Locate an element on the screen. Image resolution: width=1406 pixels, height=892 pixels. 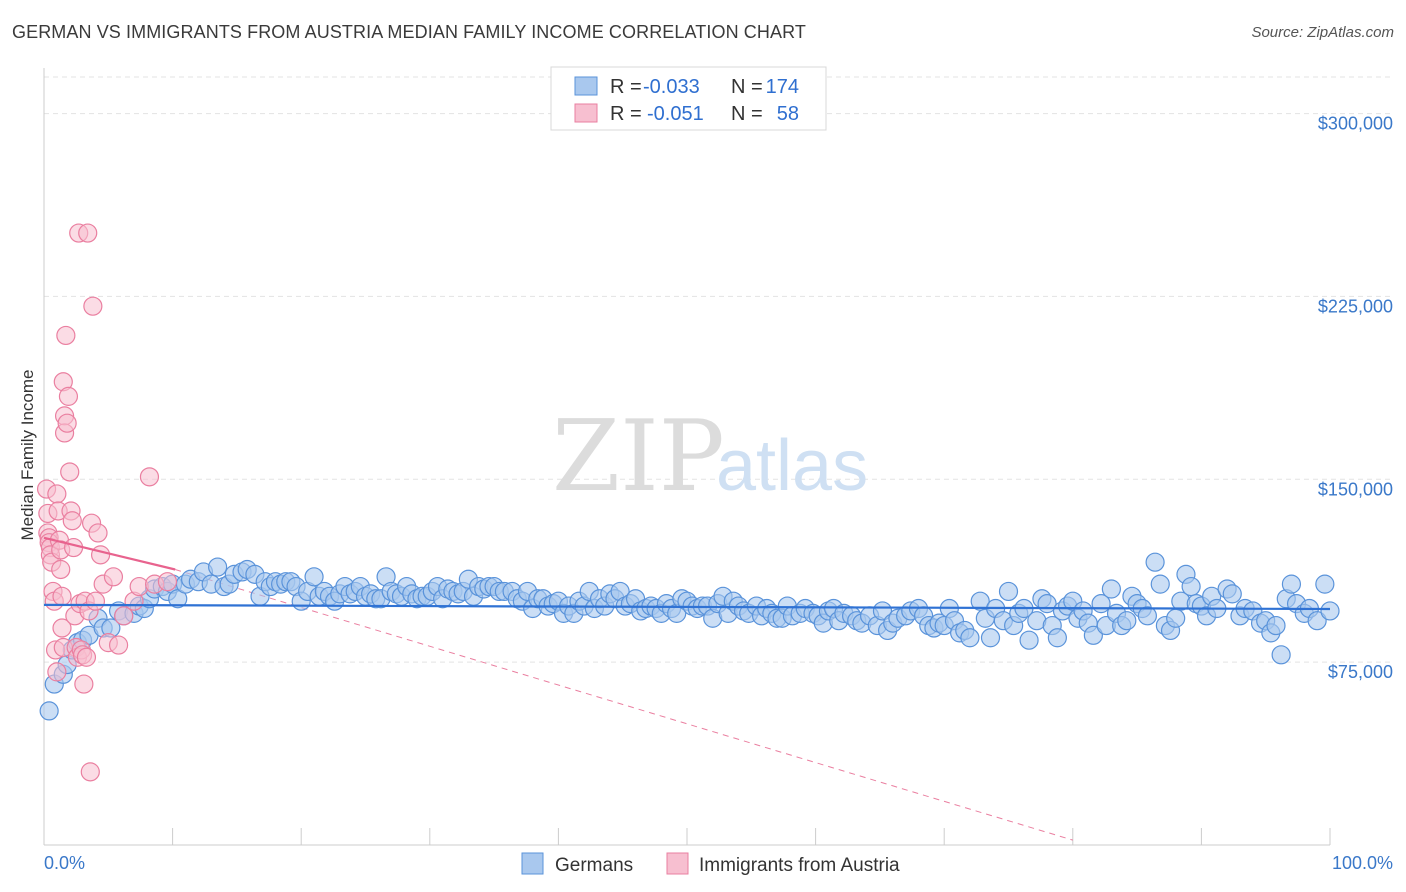
austria-points is located at coordinates (107, 502).